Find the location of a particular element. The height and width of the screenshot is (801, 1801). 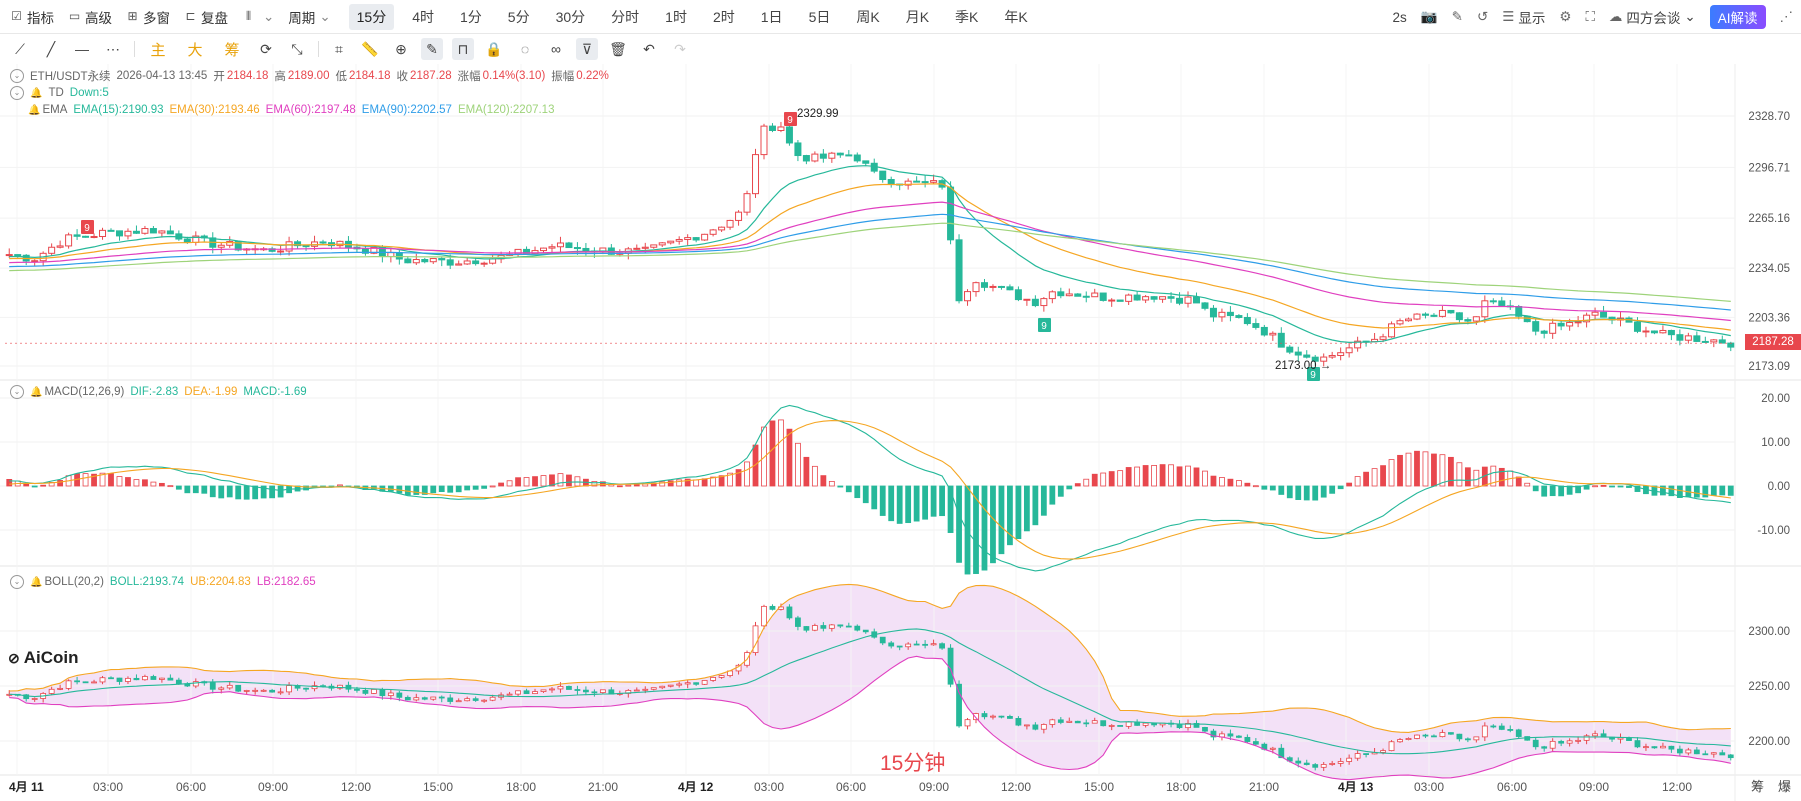

period-tab-1: 4时 is located at coordinates (423, 16).